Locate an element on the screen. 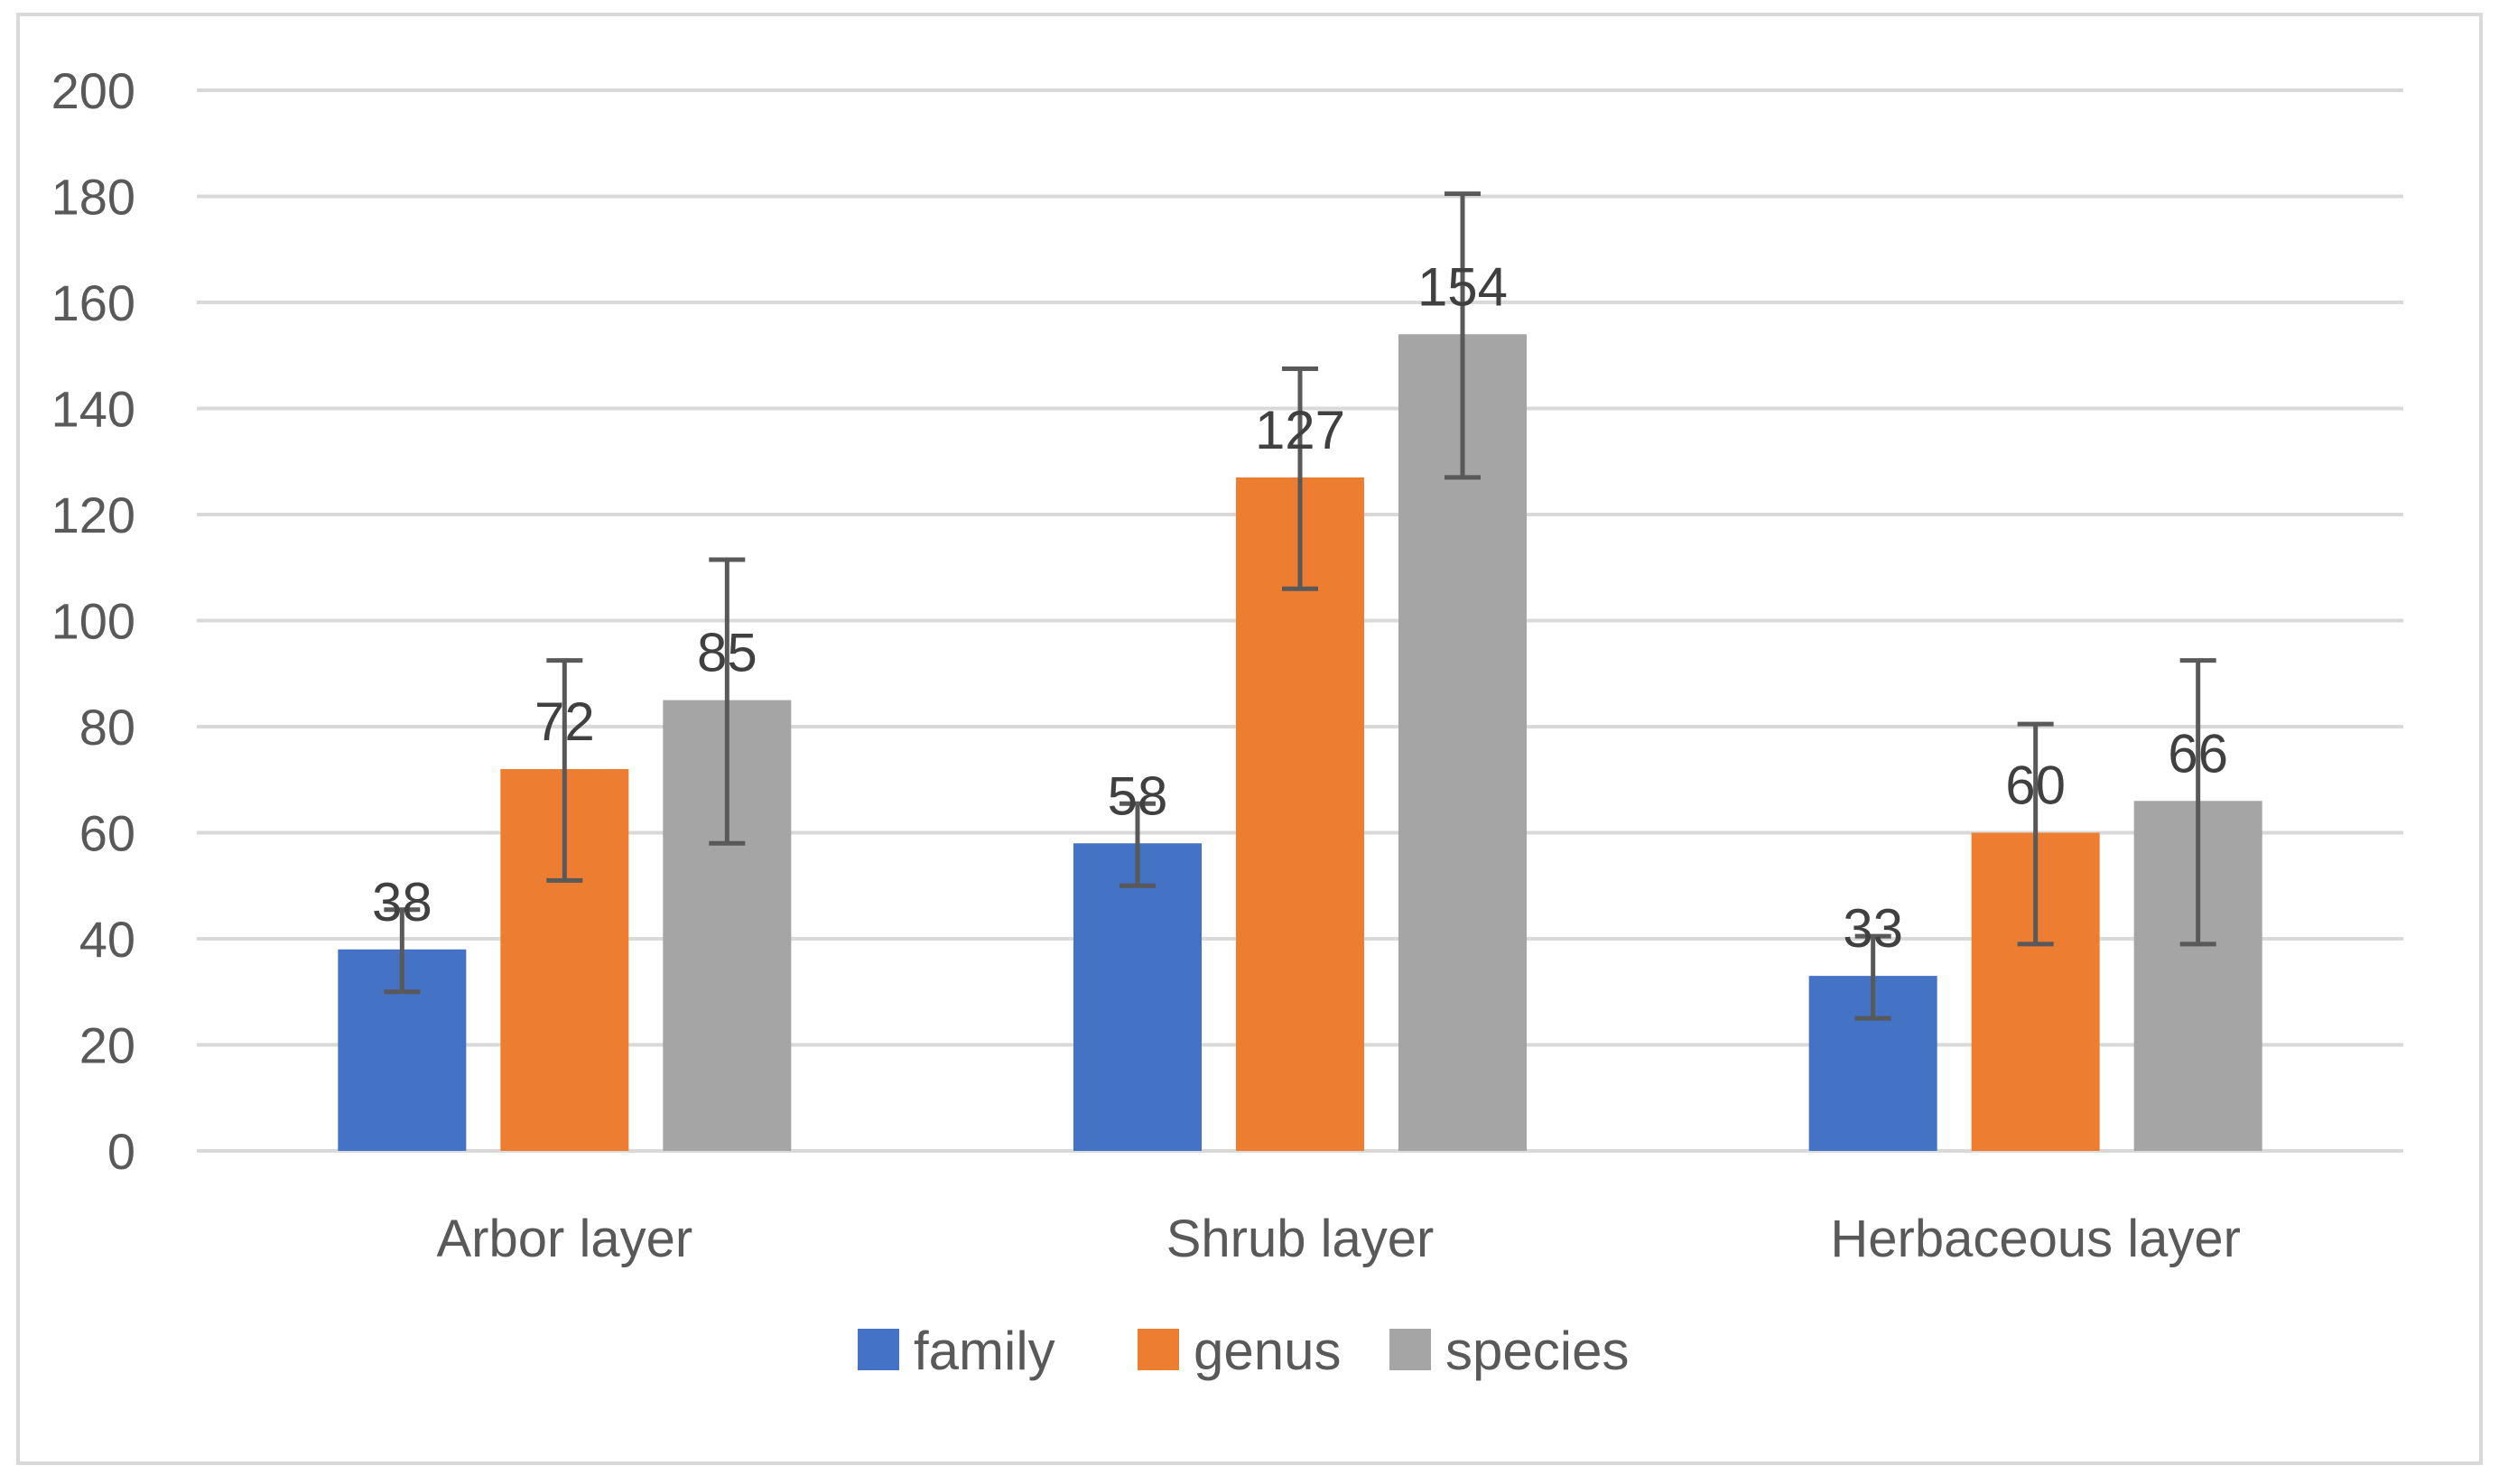 This screenshot has height=1484, width=2499. y-tick-label: 140 is located at coordinates (93, 410).